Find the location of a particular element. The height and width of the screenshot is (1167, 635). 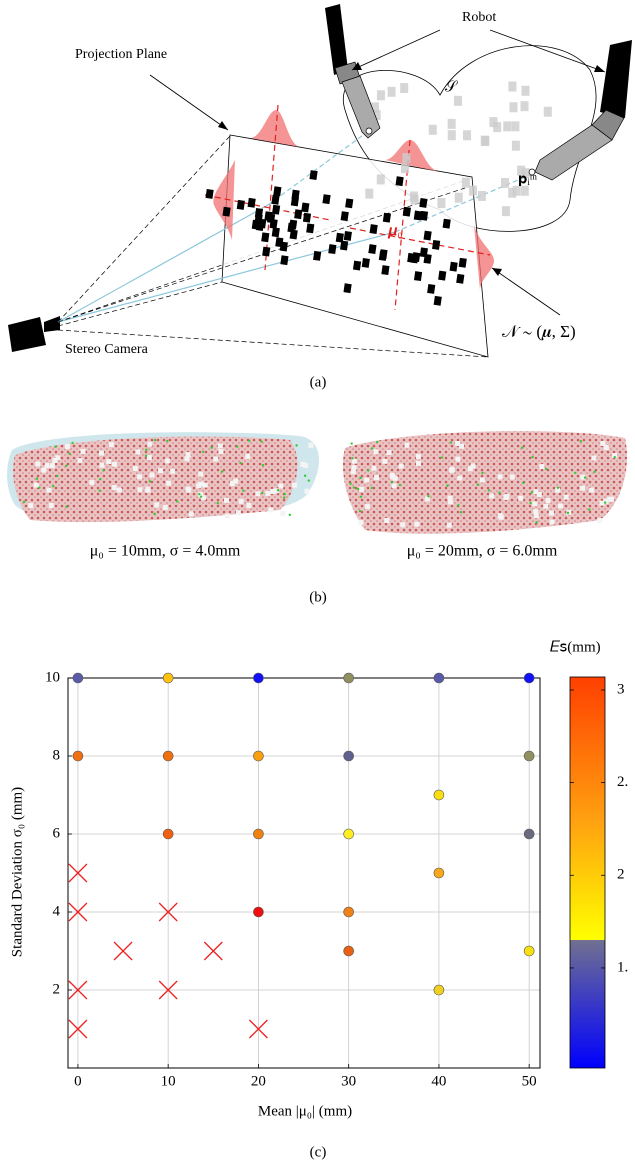

x-axis-label: Mean |μ₀| (mm) is located at coordinates (305, 1111).